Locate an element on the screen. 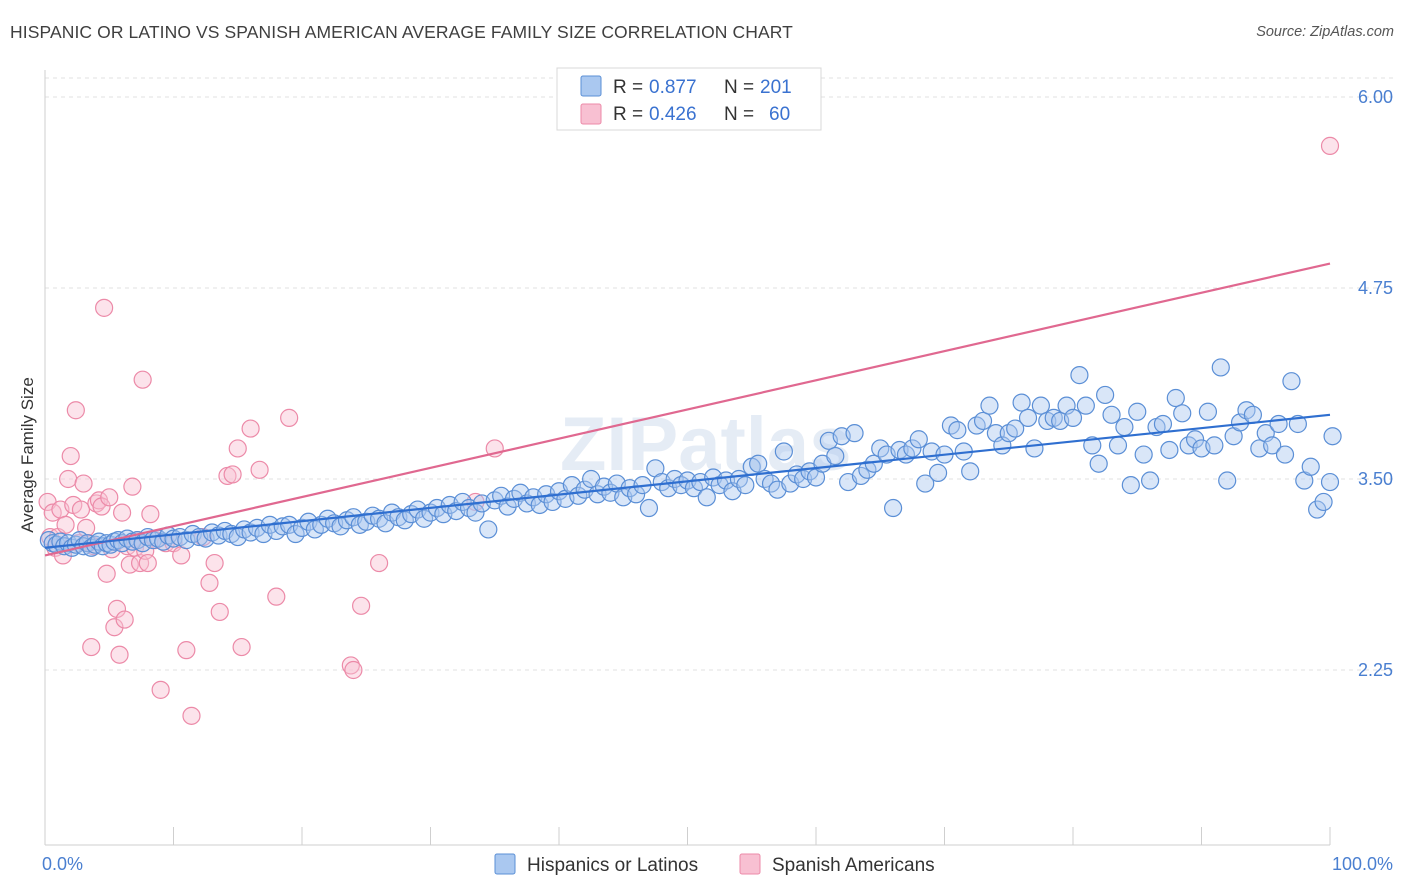 Image resolution: width=1406 pixels, height=892 pixels. legend-n-value-blue: 201 is located at coordinates (776, 87).